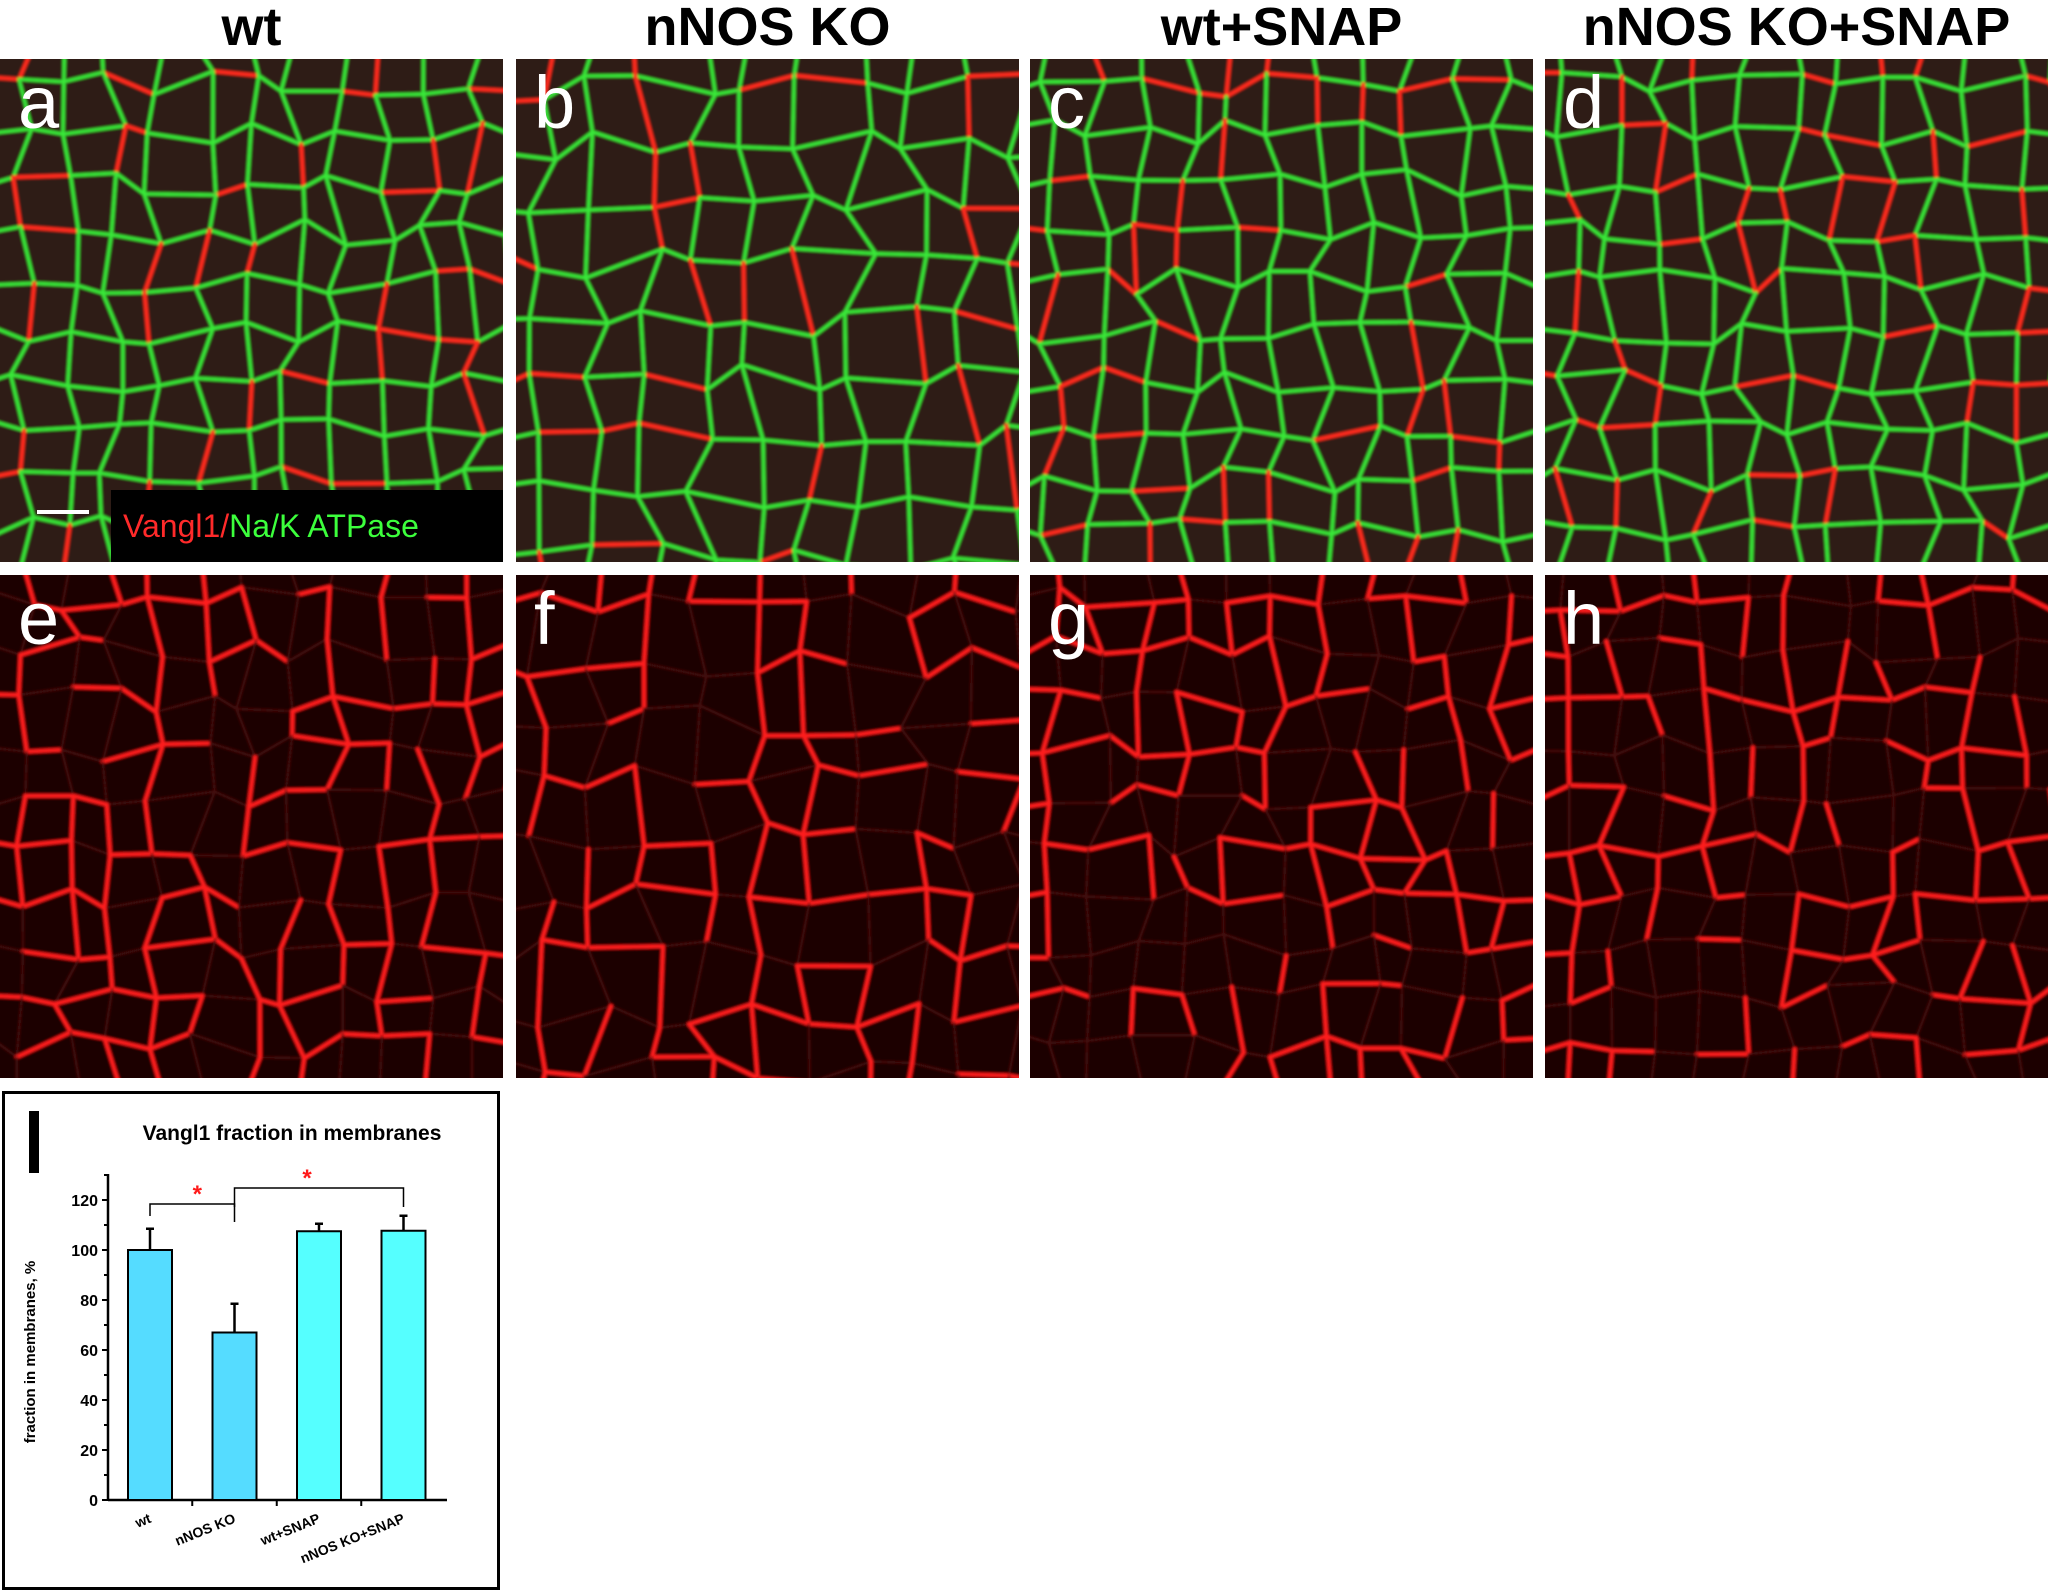 The height and width of the screenshot is (1593, 2048). What do you see at coordinates (767, 826) in the screenshot?
I see `panel-f-vangl1-image: f` at bounding box center [767, 826].